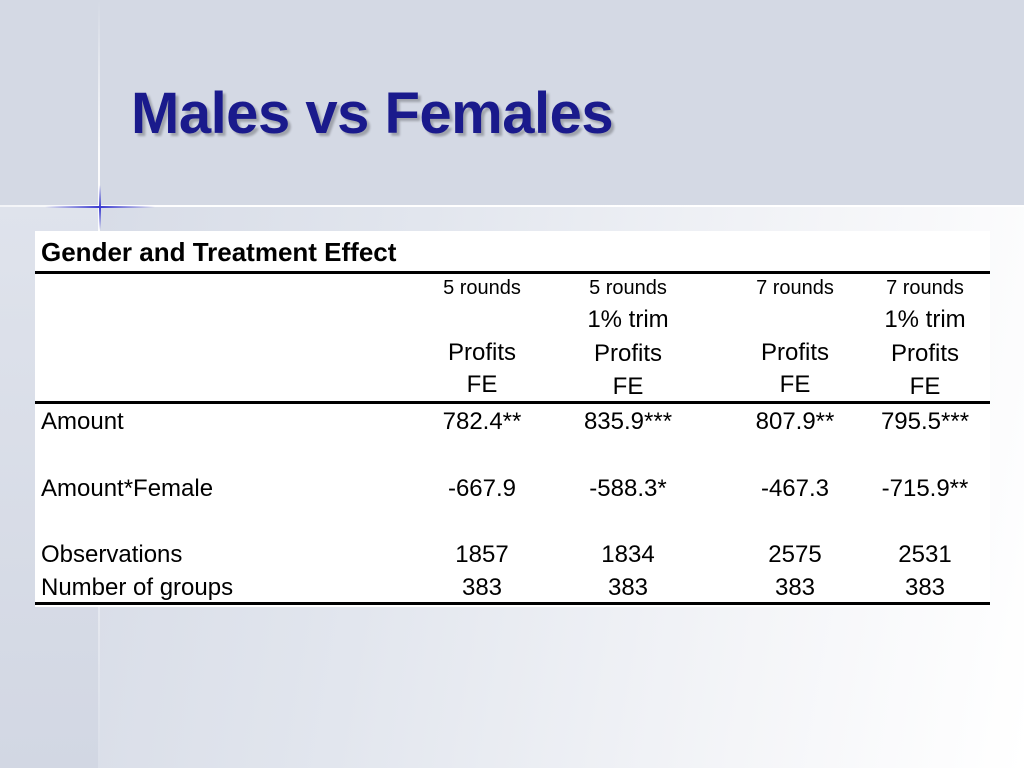 This screenshot has height=768, width=1024. What do you see at coordinates (512, 603) in the screenshot?
I see `table-bottom-rule` at bounding box center [512, 603].